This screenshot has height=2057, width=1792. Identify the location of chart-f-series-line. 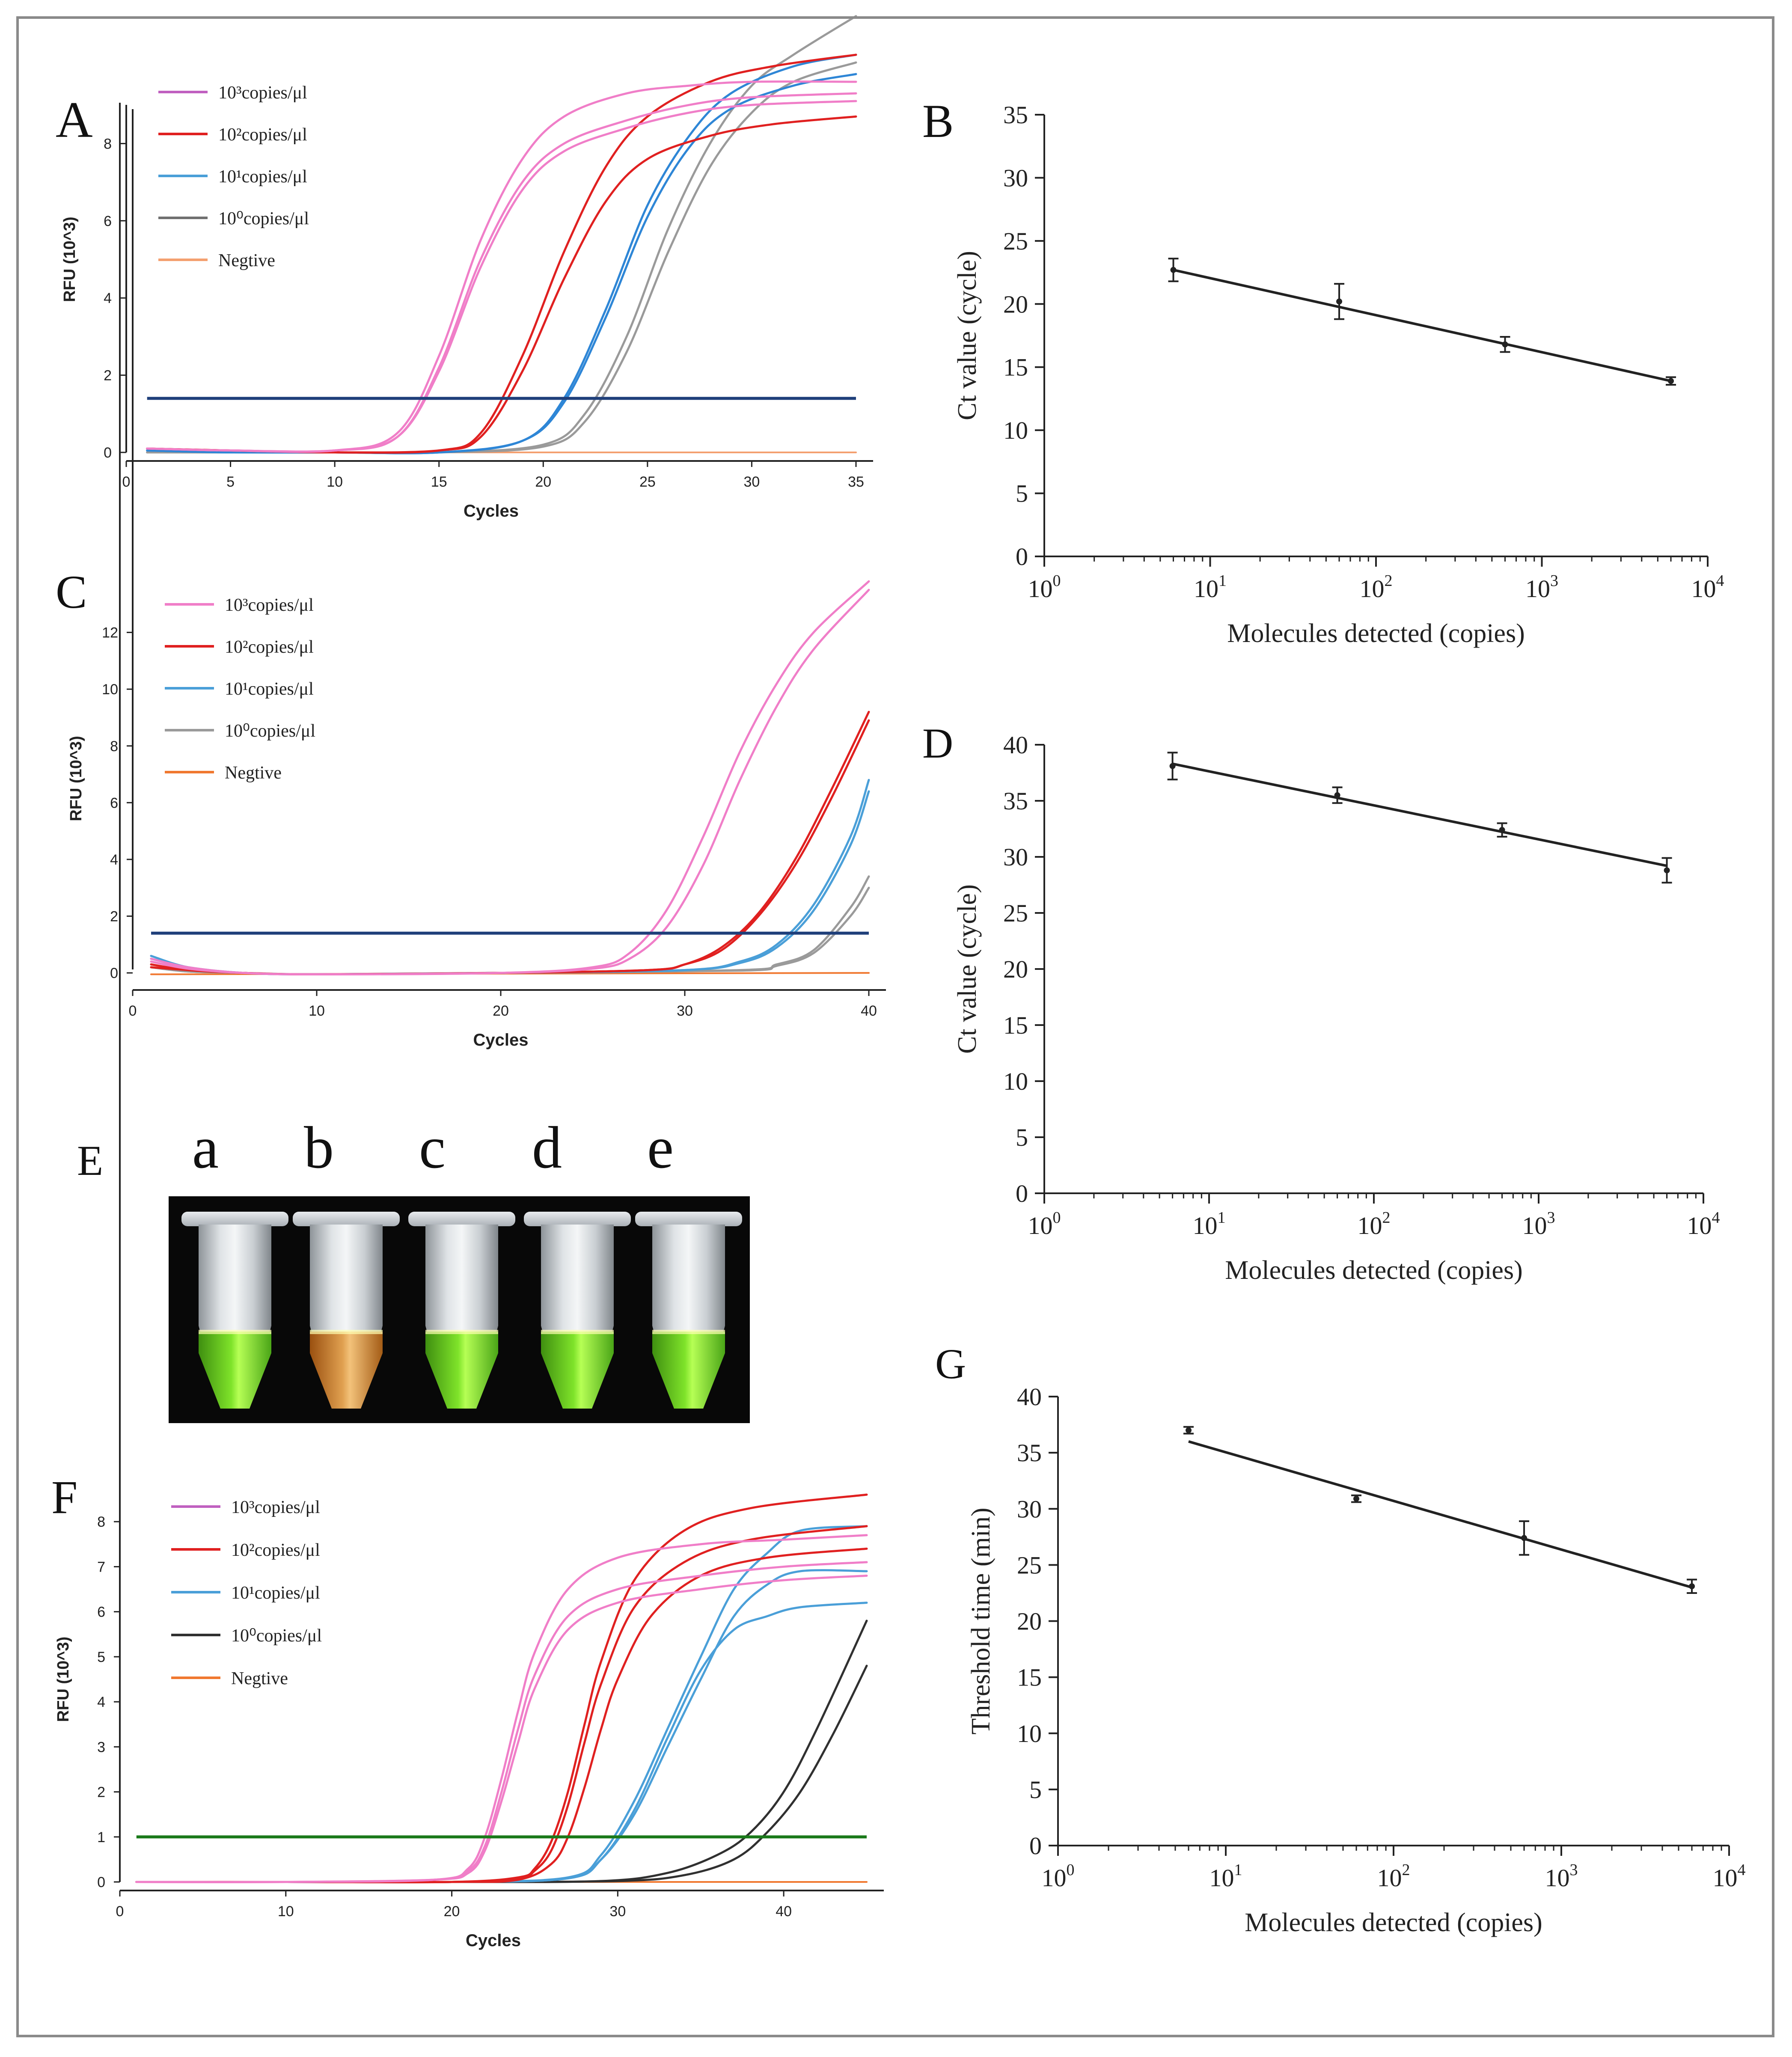
(501, 1709).